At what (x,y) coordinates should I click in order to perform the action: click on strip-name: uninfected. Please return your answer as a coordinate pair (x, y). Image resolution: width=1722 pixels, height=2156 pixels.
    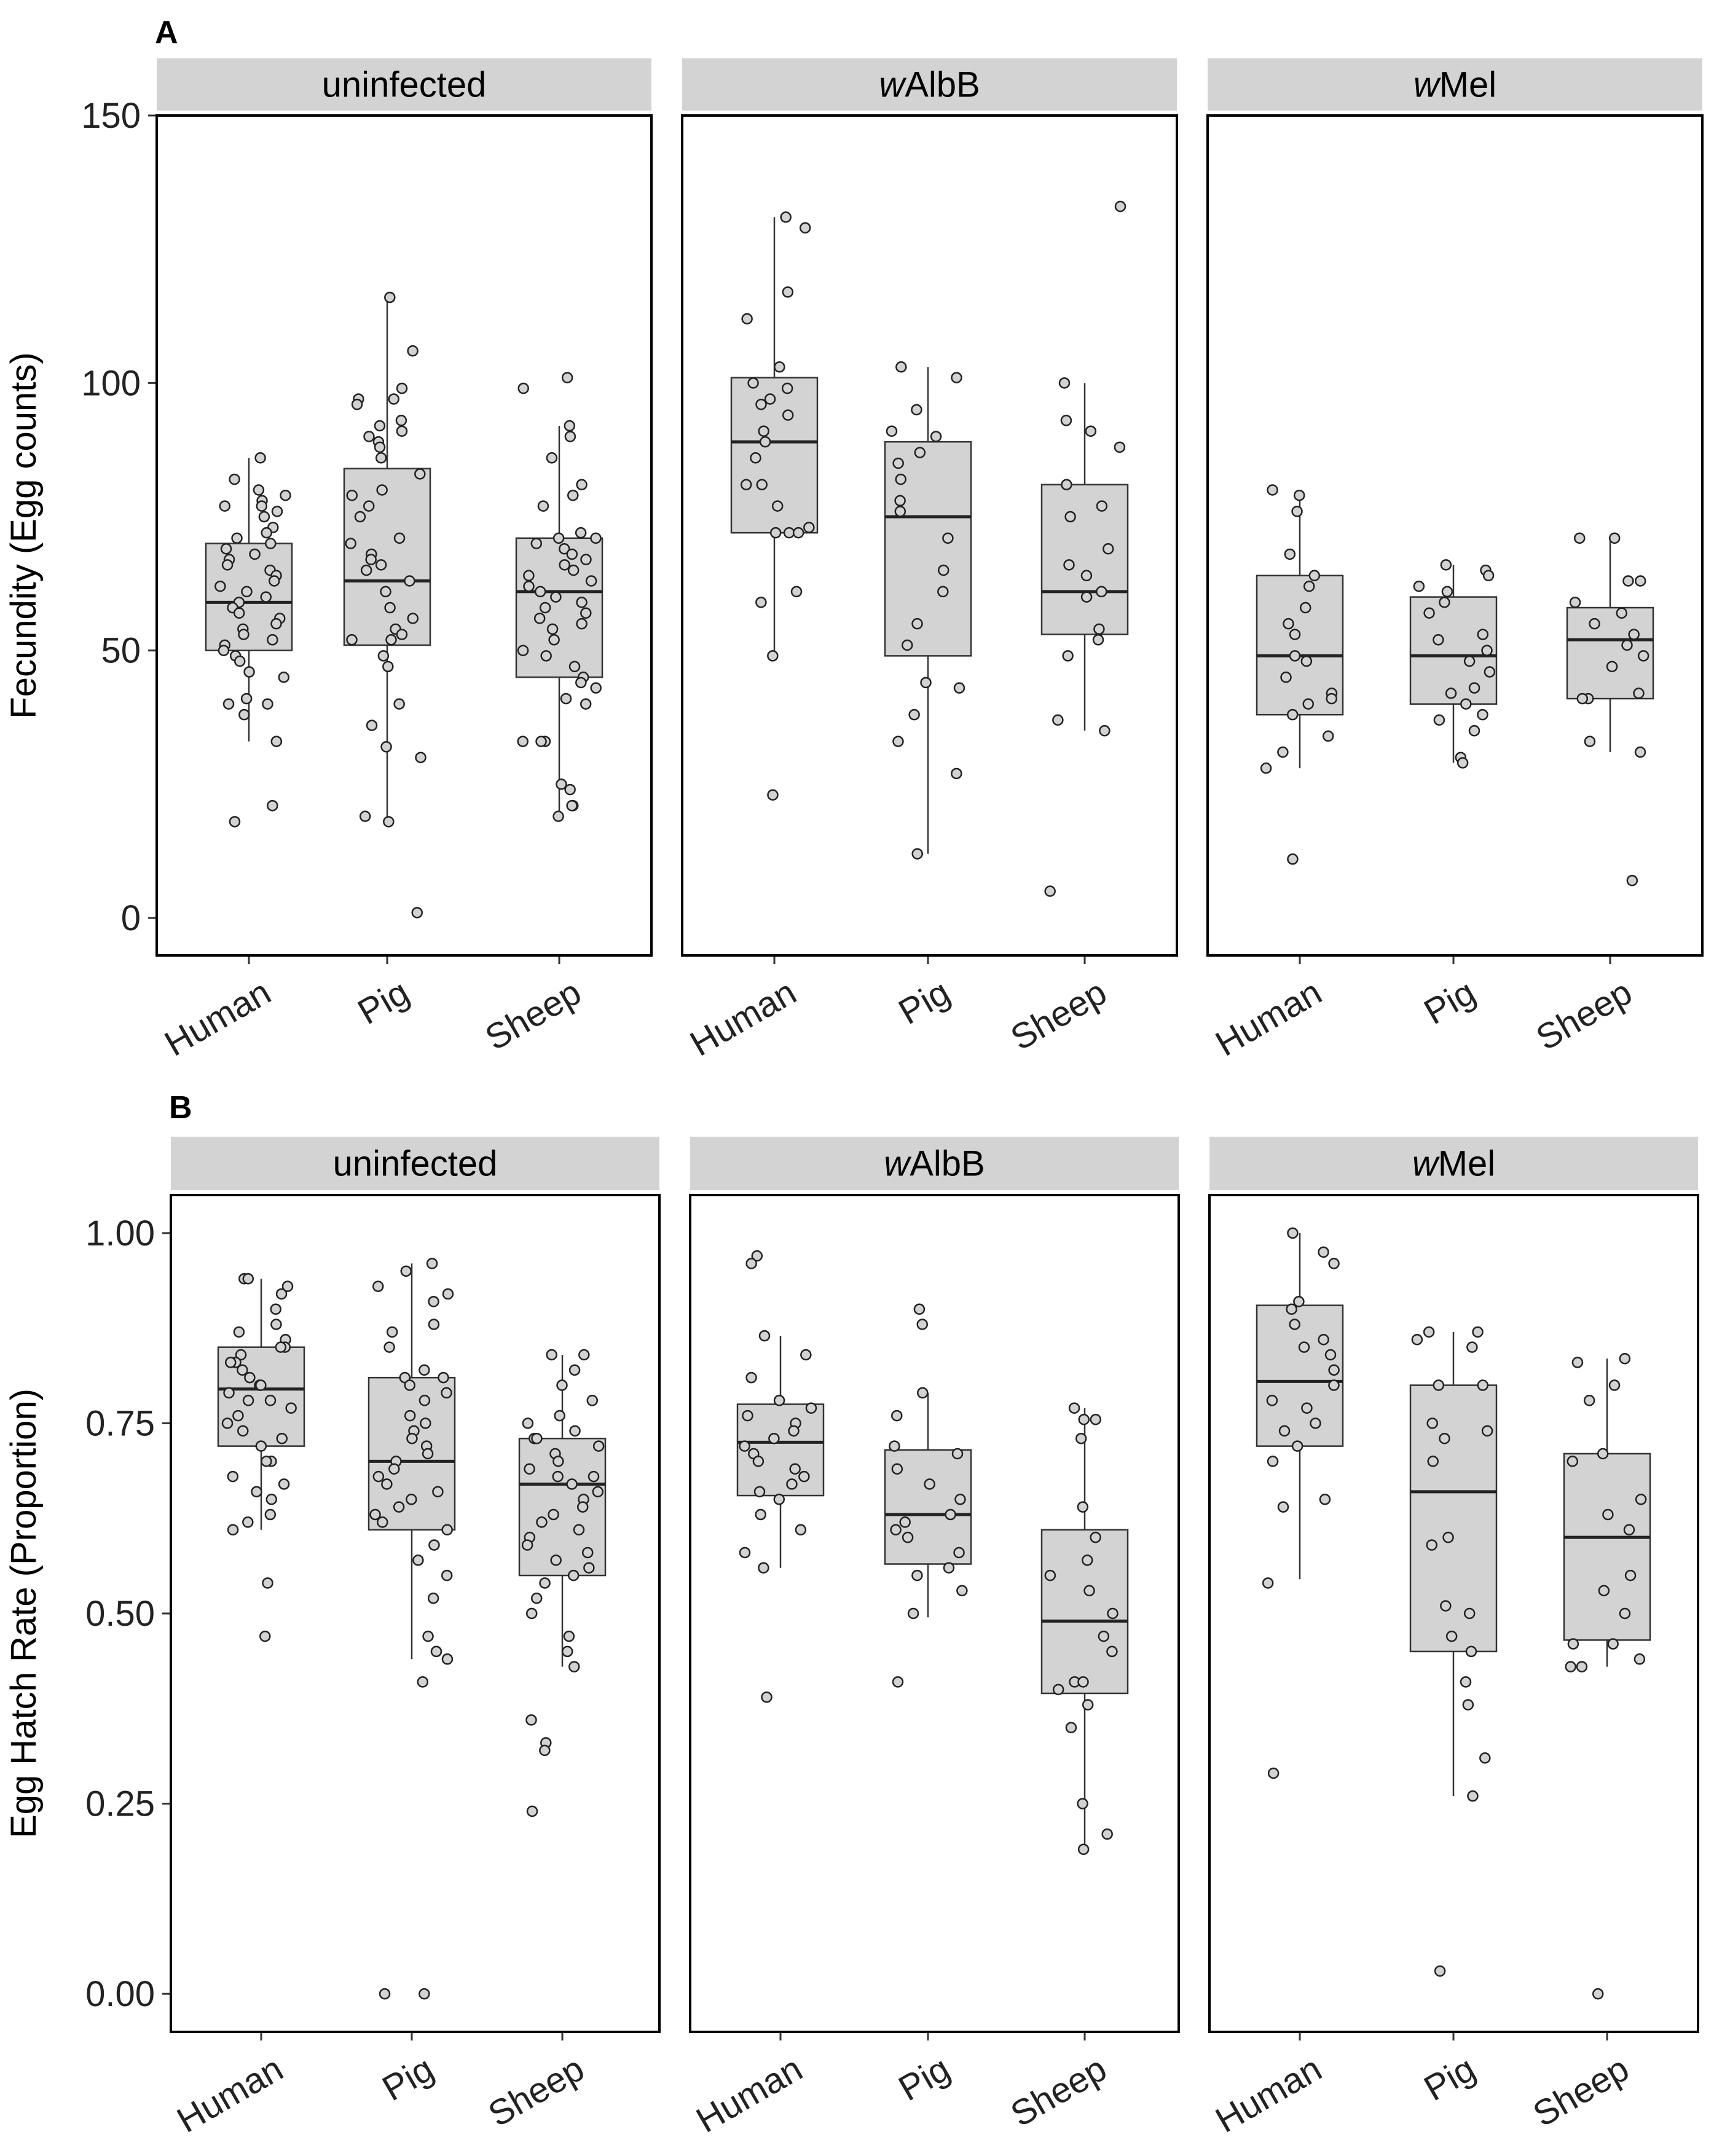
    Looking at the image, I should click on (404, 85).